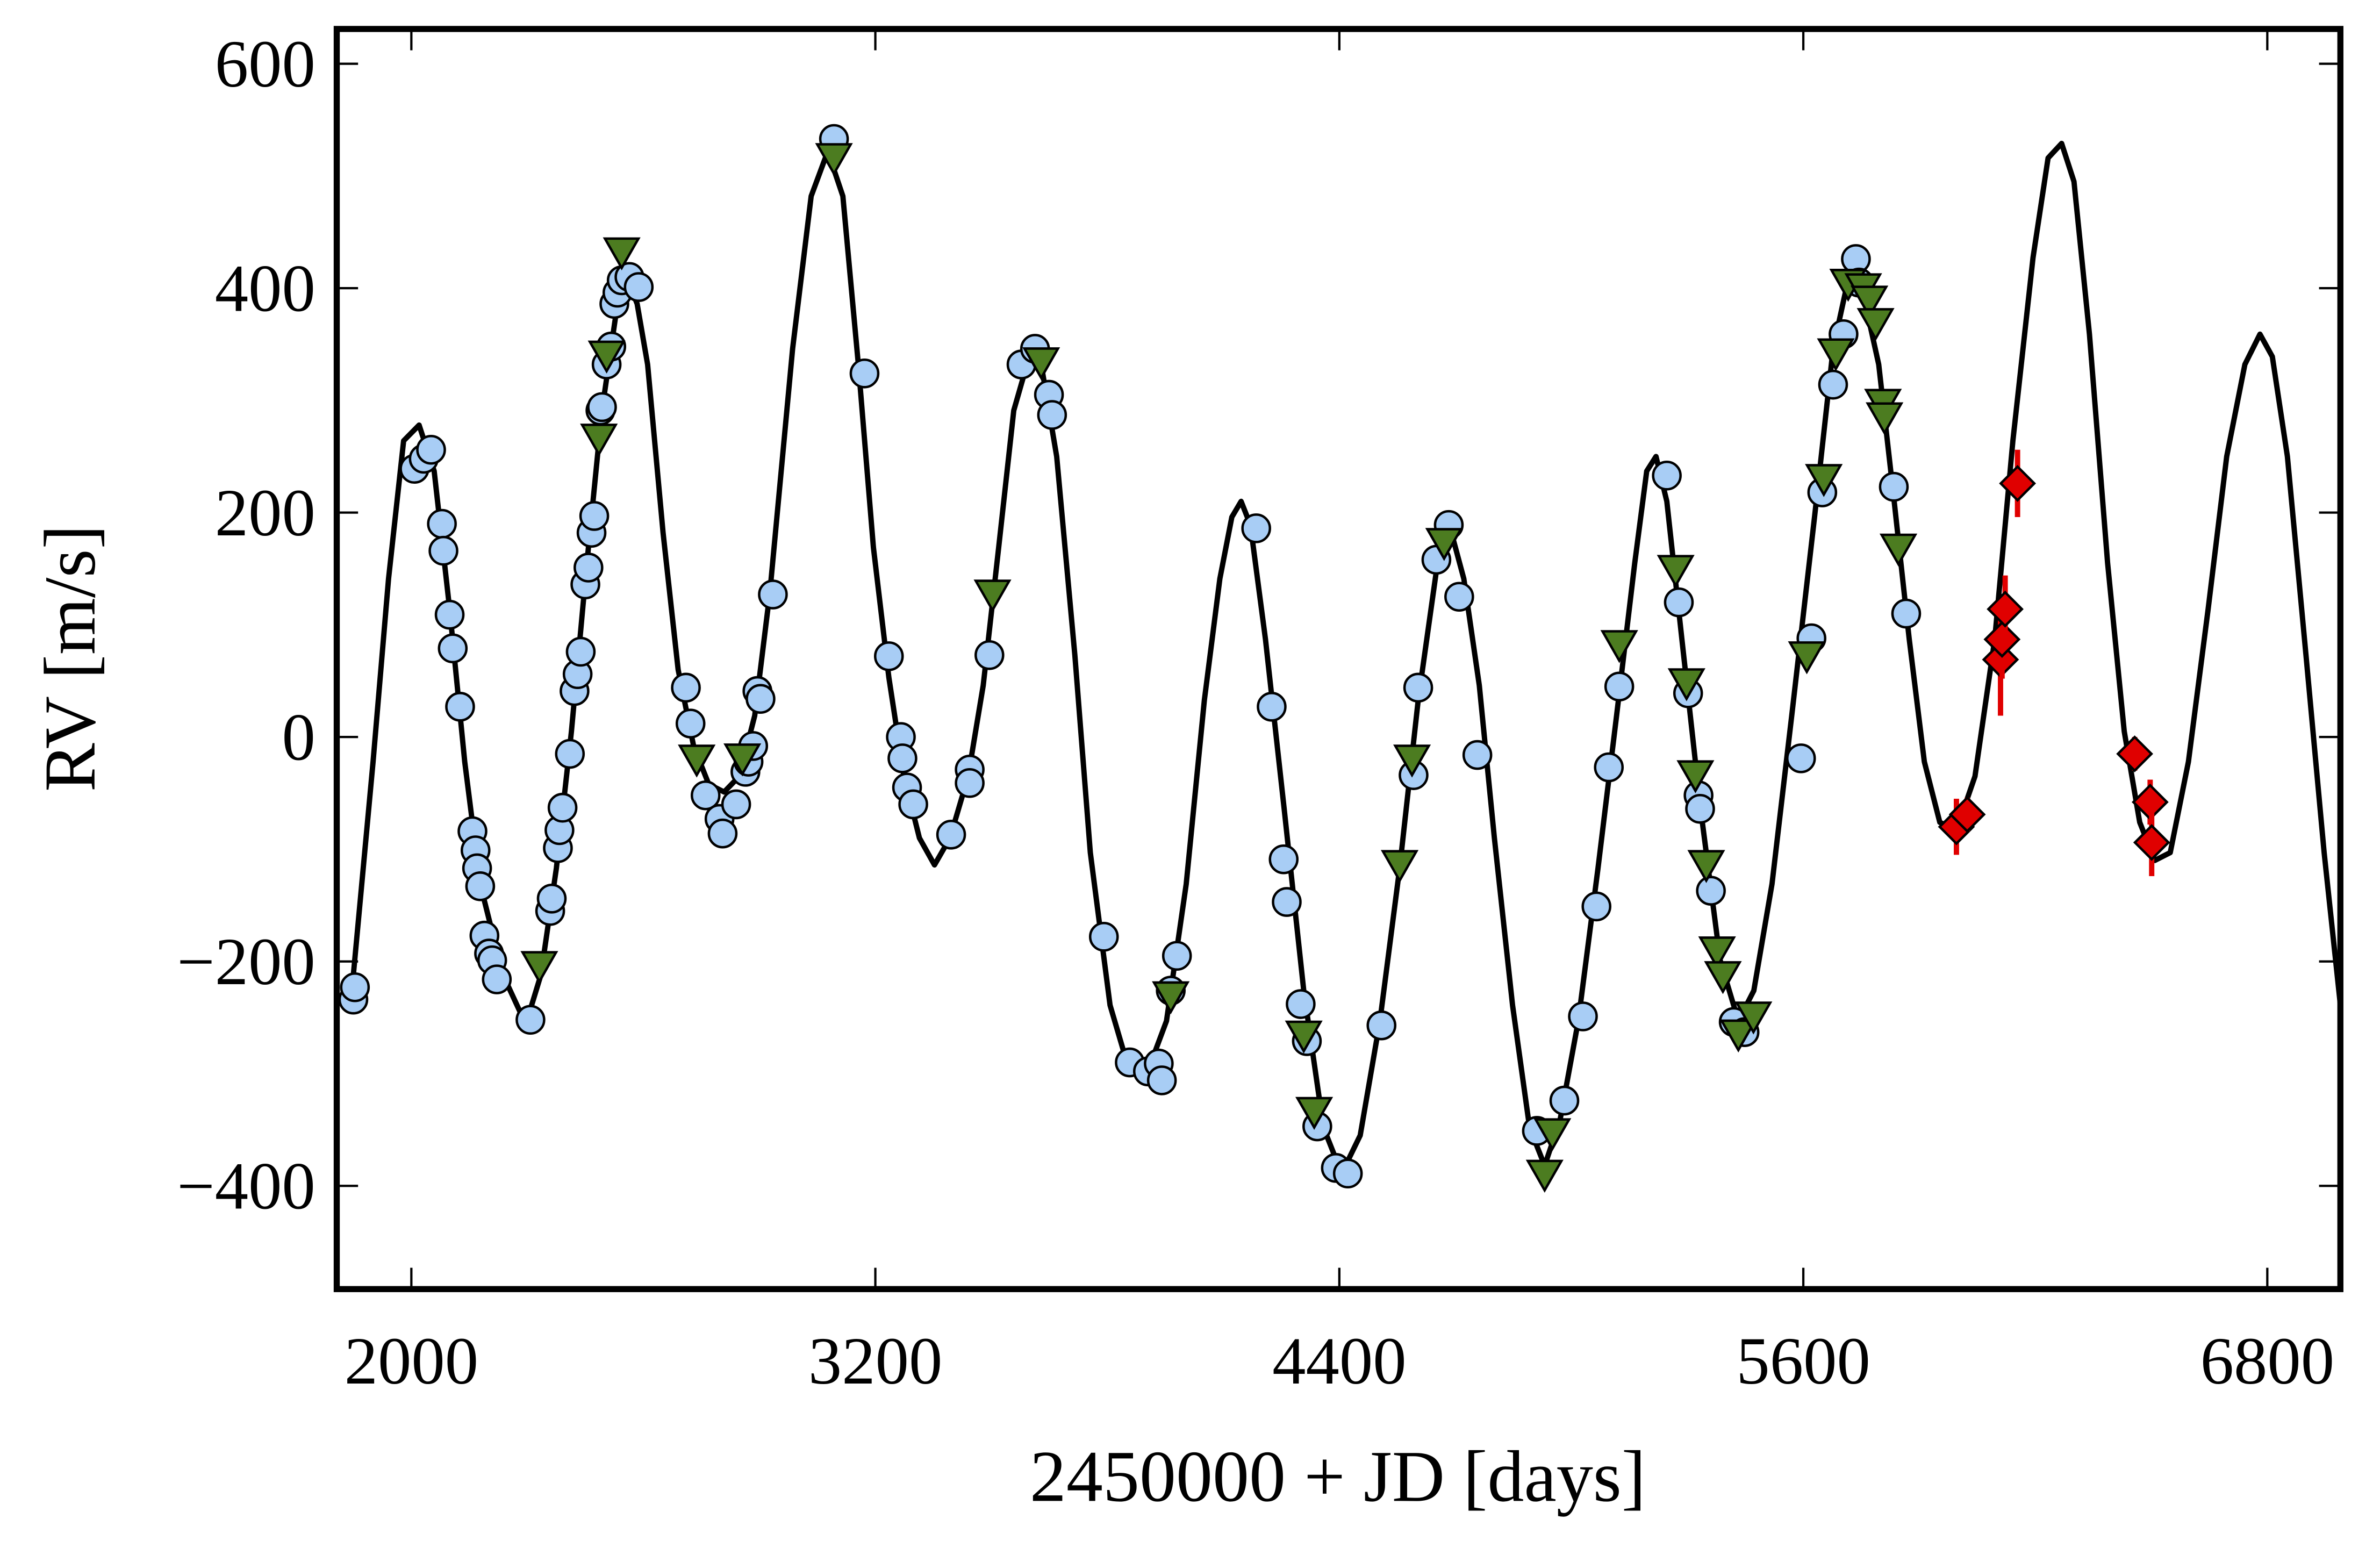  What do you see at coordinates (246, 1186) in the screenshot?
I see `y-tick-label: −400` at bounding box center [246, 1186].